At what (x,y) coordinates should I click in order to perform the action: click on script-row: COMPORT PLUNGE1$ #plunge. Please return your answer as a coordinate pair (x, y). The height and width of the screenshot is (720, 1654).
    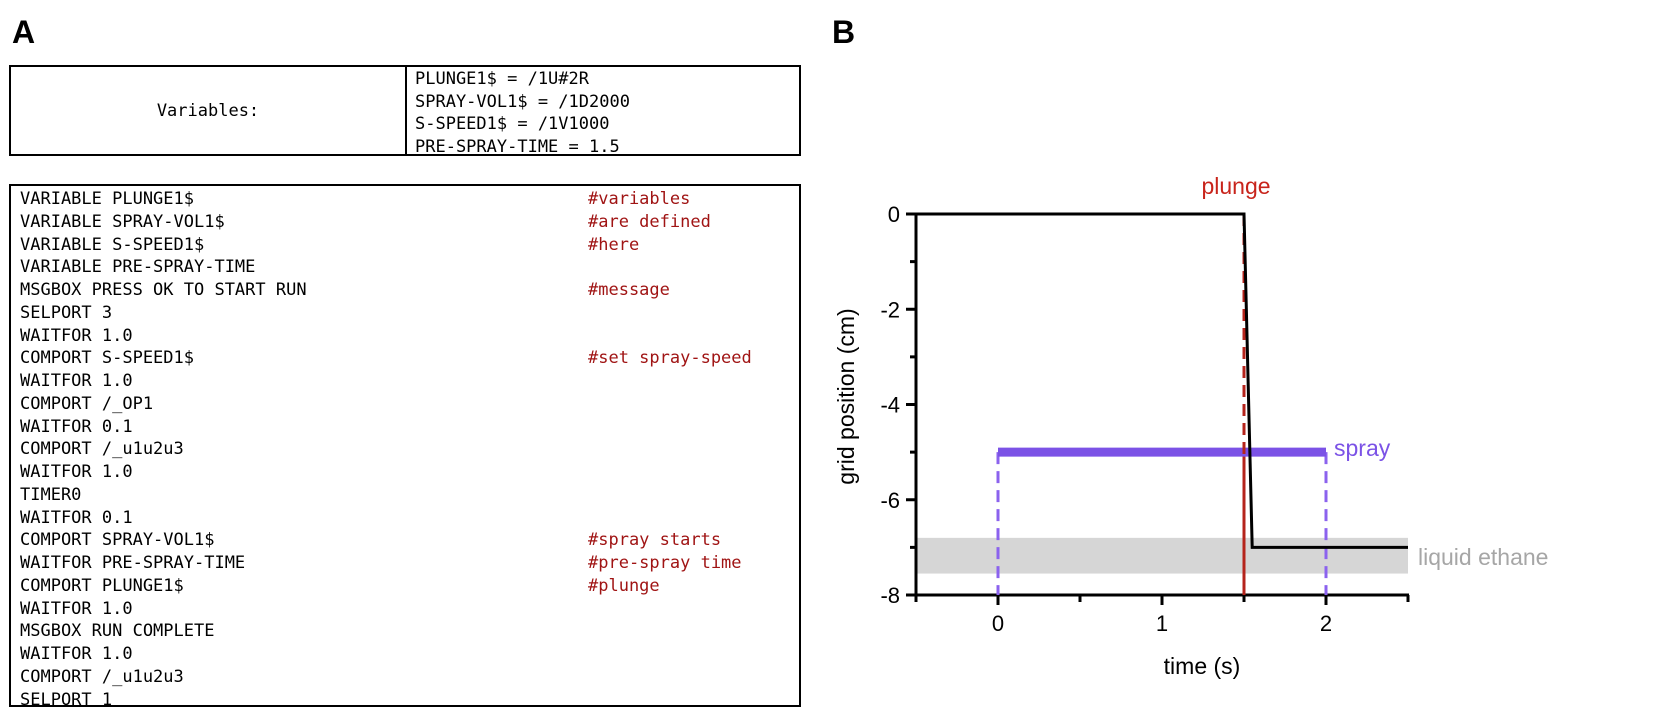
    Looking at the image, I should click on (409, 586).